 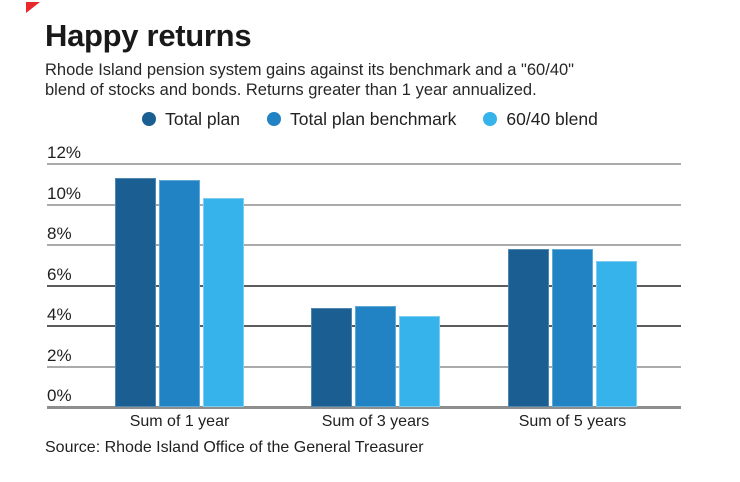 What do you see at coordinates (179, 421) in the screenshot?
I see `x-tick-label-sum-of-1-year: Sum of 1 year` at bounding box center [179, 421].